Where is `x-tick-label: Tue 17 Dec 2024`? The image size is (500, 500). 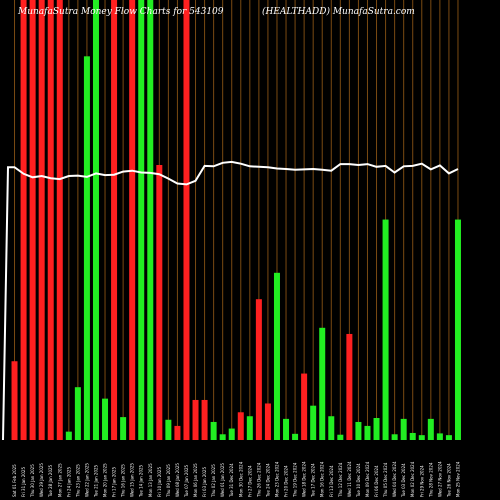
x-tick-label: Tue 17 Dec 2024 is located at coordinates (313, 480).